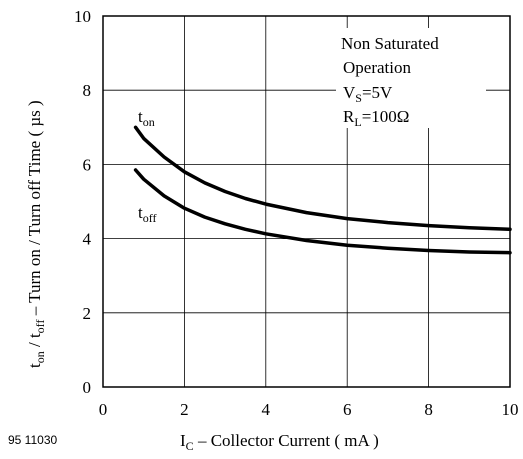 Image resolution: width=523 pixels, height=459 pixels. What do you see at coordinates (428, 409) in the screenshot?
I see `x-tick-label: 8` at bounding box center [428, 409].